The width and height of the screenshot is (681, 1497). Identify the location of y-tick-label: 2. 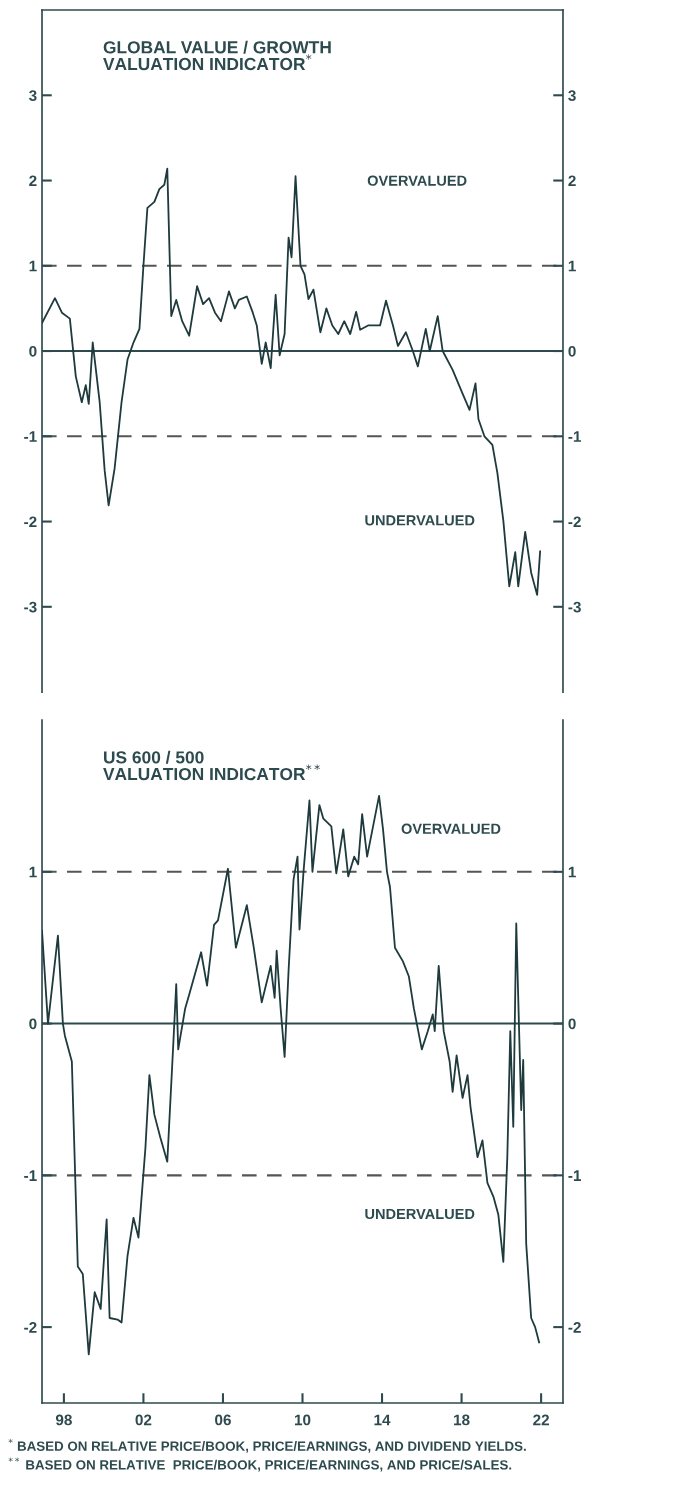
(33, 181).